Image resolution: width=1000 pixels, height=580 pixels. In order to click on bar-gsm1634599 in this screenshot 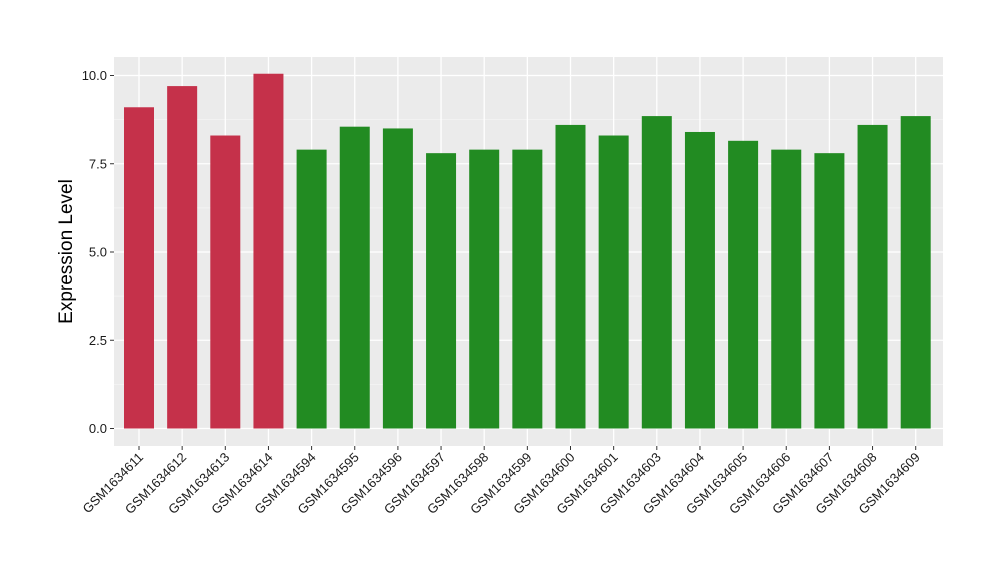, I will do `click(527, 289)`.